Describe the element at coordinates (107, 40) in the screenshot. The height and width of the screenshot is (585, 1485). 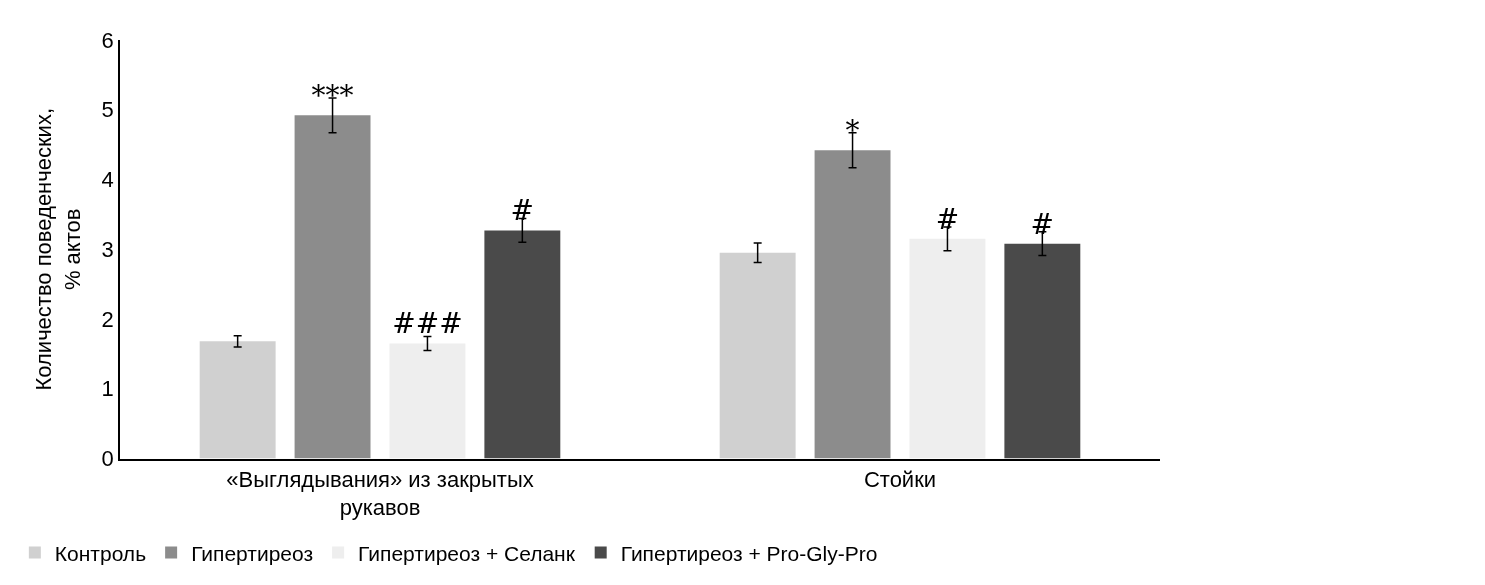
I see `y-tick-label: 6` at that location.